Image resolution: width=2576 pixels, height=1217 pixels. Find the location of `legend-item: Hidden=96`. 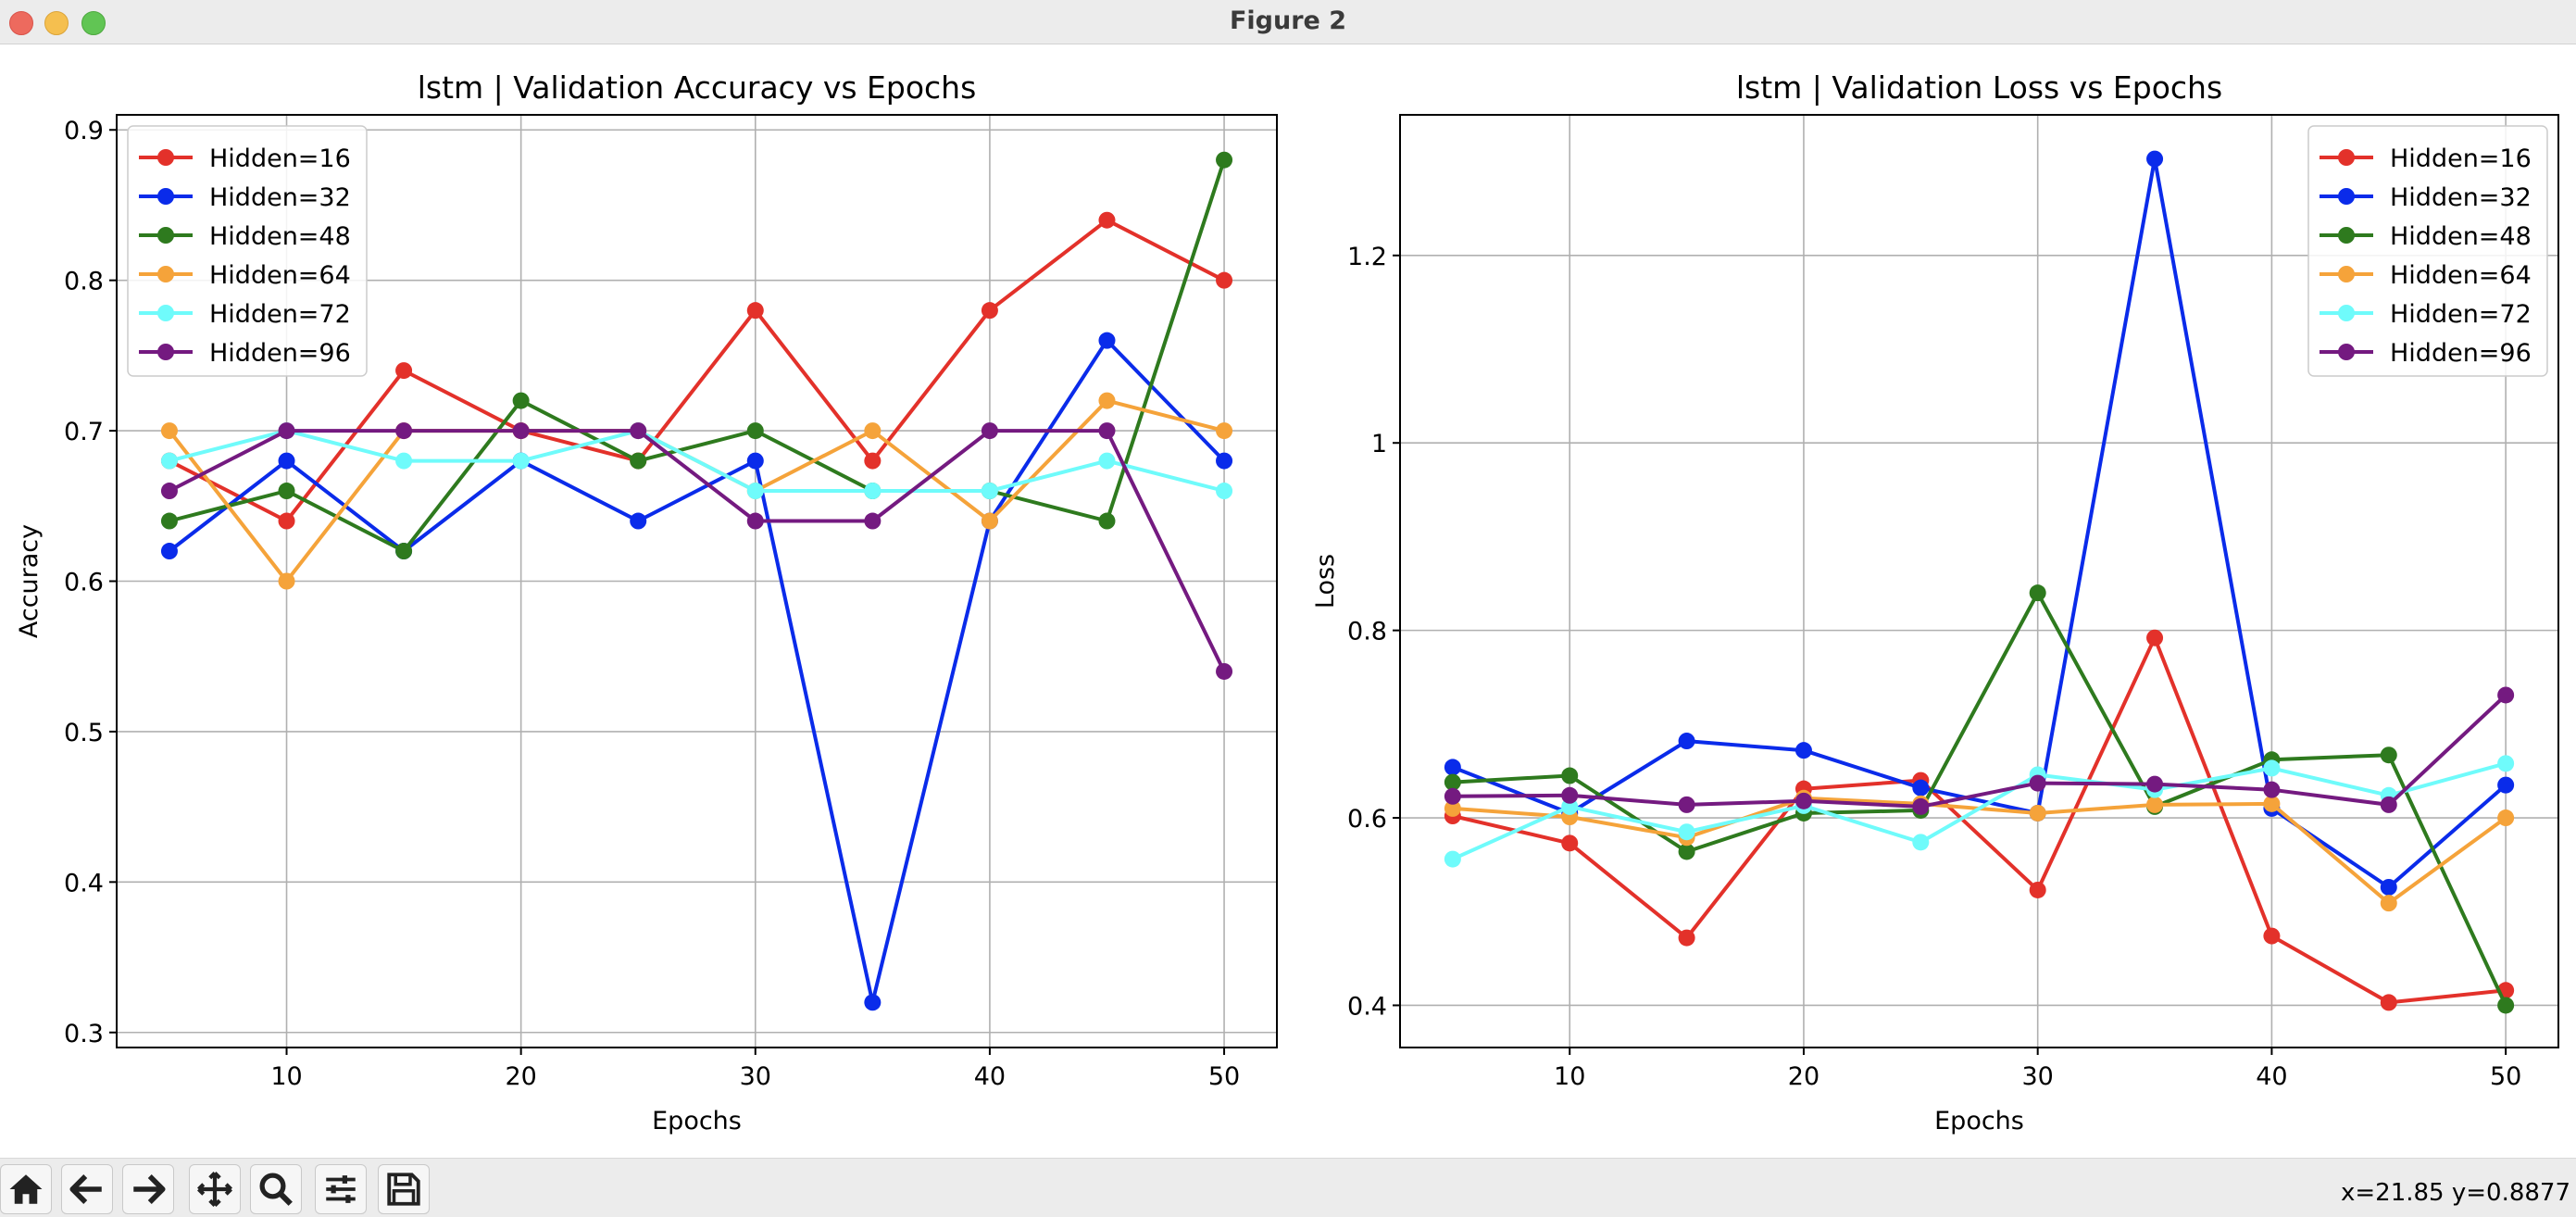

legend-item: Hidden=96 is located at coordinates (245, 353).